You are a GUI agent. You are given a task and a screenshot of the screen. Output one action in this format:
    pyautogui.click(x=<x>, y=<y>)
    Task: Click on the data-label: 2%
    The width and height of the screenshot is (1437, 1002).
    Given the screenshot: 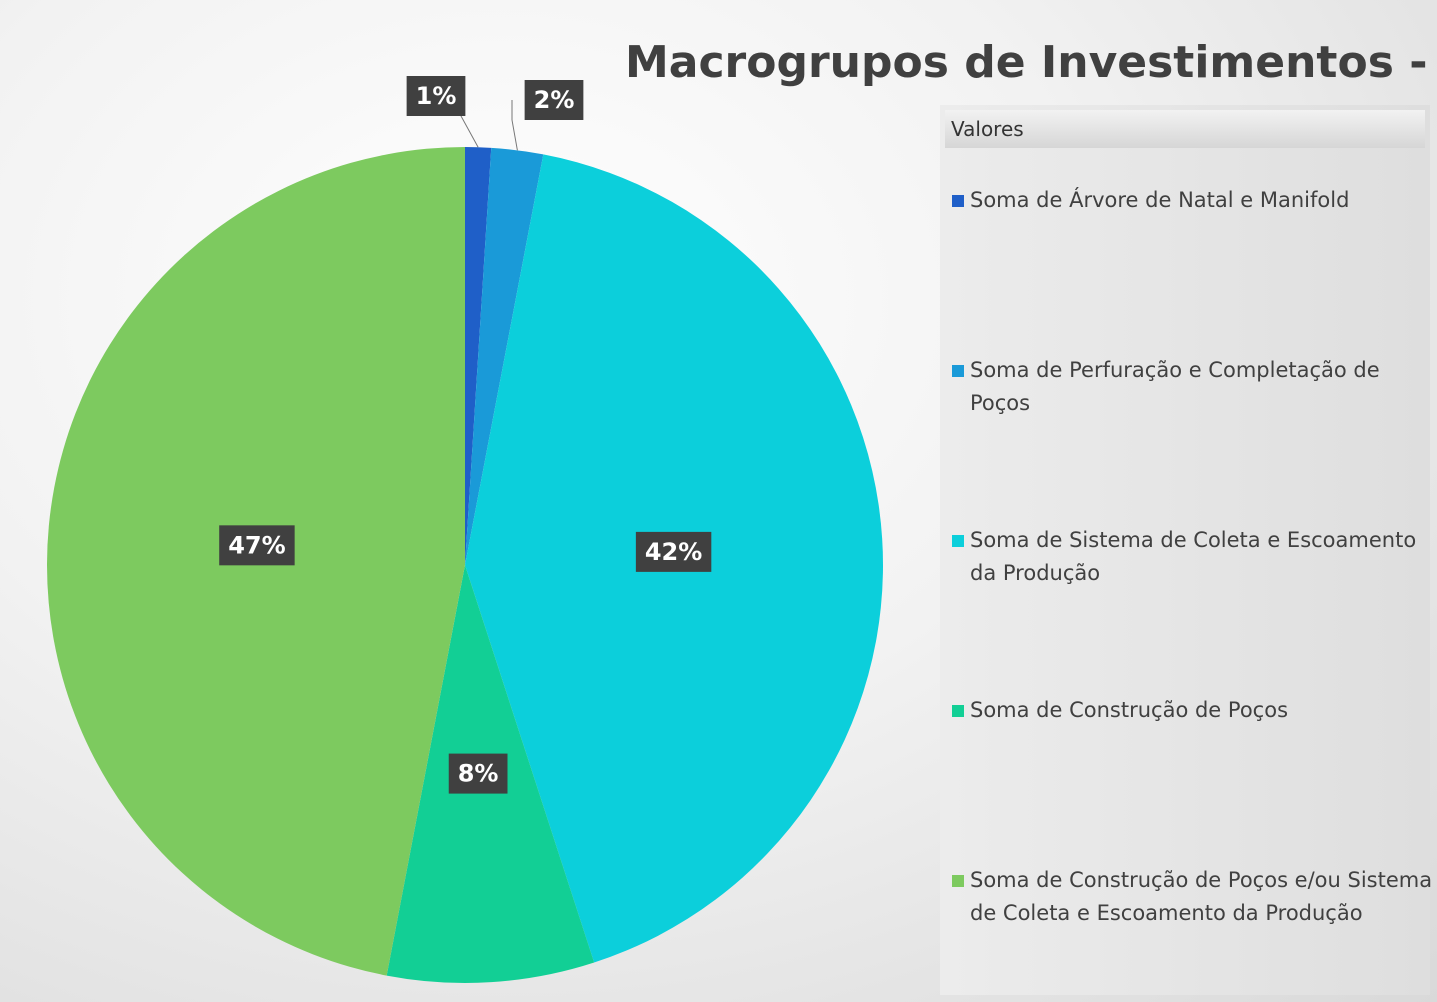 What is the action you would take?
    pyautogui.click(x=554, y=100)
    